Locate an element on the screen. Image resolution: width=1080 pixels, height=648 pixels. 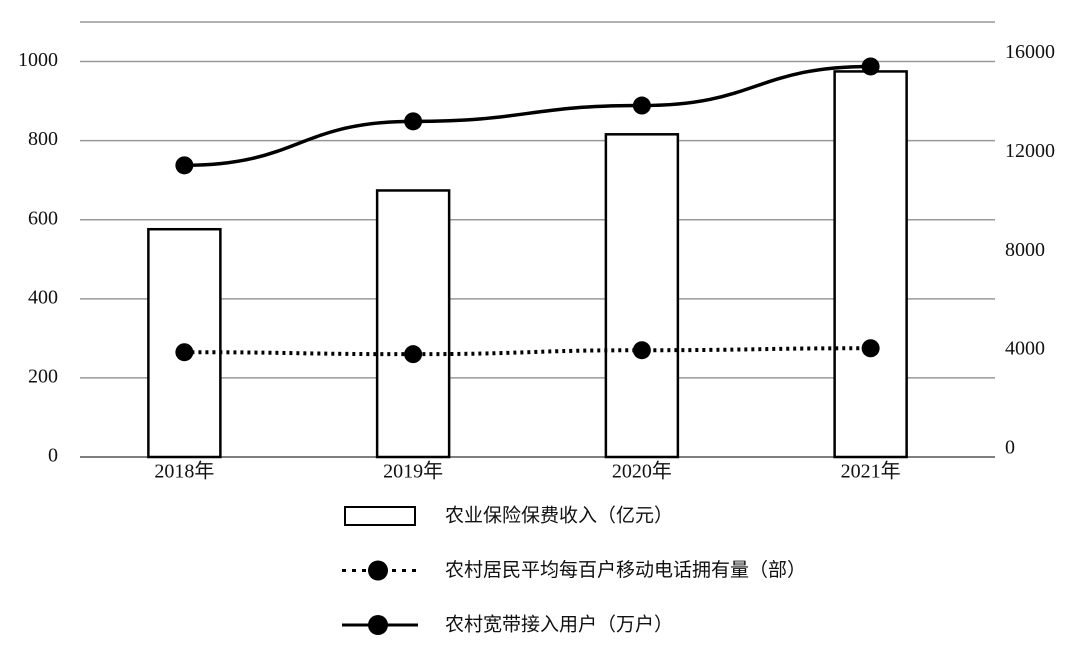
y2-tick-label: 8000 is located at coordinates (1025, 250).